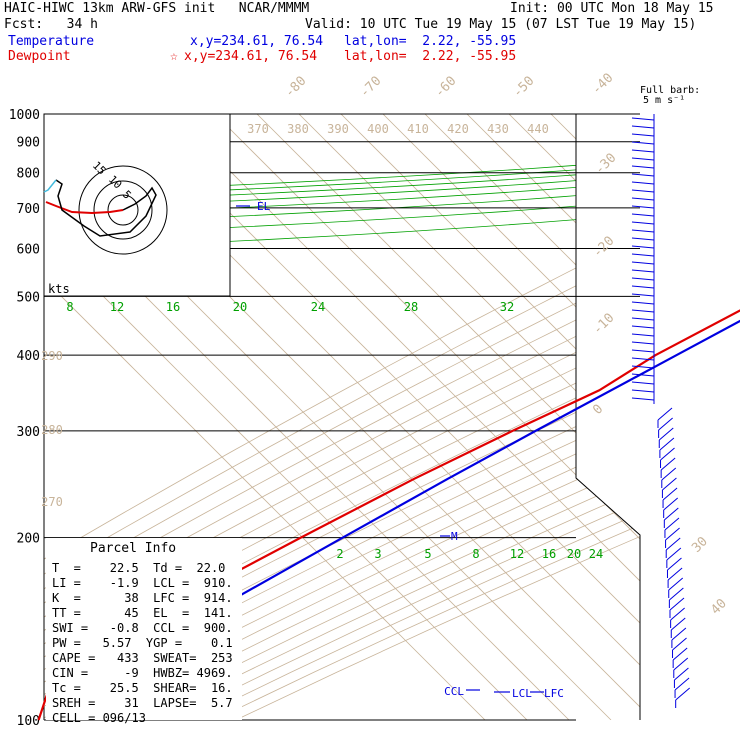 This screenshot has width=740, height=740. What do you see at coordinates (142, 658) in the screenshot?
I see `parcel-info-row: CAPE = 433 SWEAT= 253` at bounding box center [142, 658].